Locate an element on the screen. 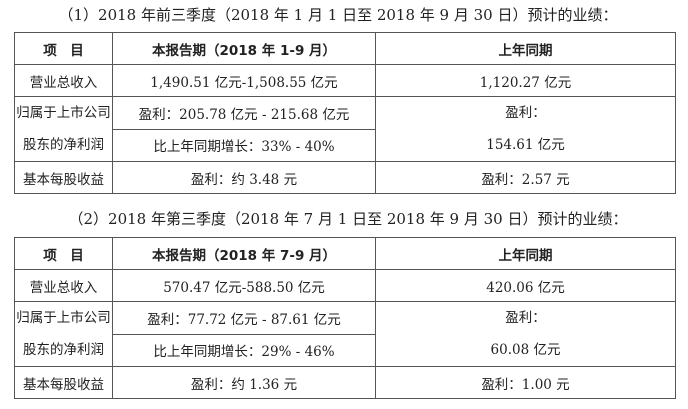  table-row: 比上年同期增长：29% - 46% is located at coordinates (345, 350).